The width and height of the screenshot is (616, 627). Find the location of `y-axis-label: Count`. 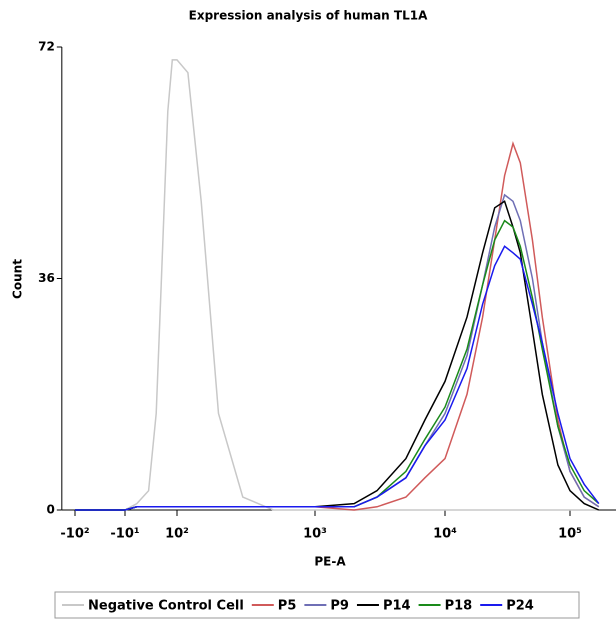

y-axis-label: Count is located at coordinates (18, 279).